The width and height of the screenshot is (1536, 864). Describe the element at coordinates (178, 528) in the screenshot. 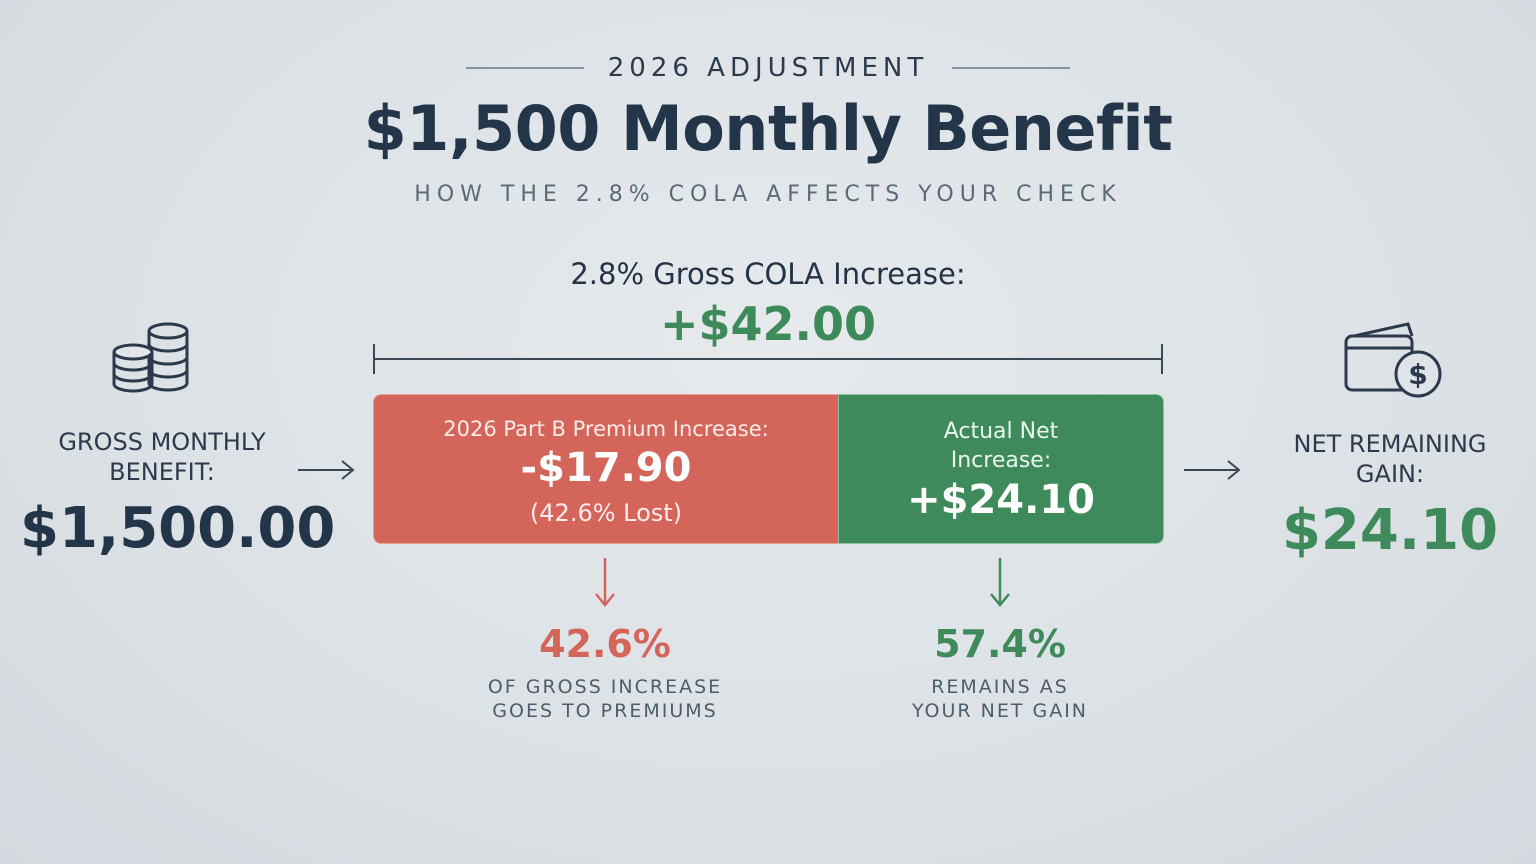

I see `gross-benefit-value: $1,500.00` at that location.